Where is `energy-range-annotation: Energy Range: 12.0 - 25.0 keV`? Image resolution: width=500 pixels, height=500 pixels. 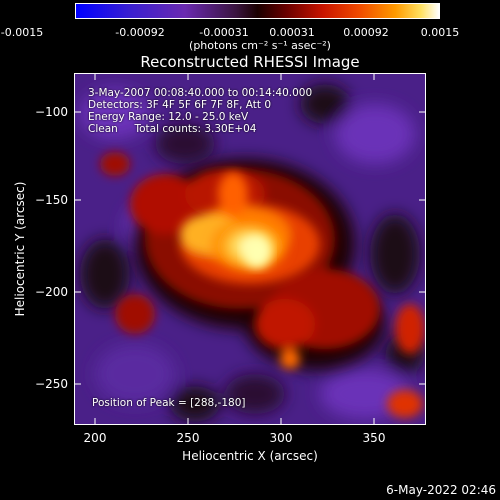
energy-range-annotation: Energy Range: 12.0 - 25.0 keV is located at coordinates (168, 117).